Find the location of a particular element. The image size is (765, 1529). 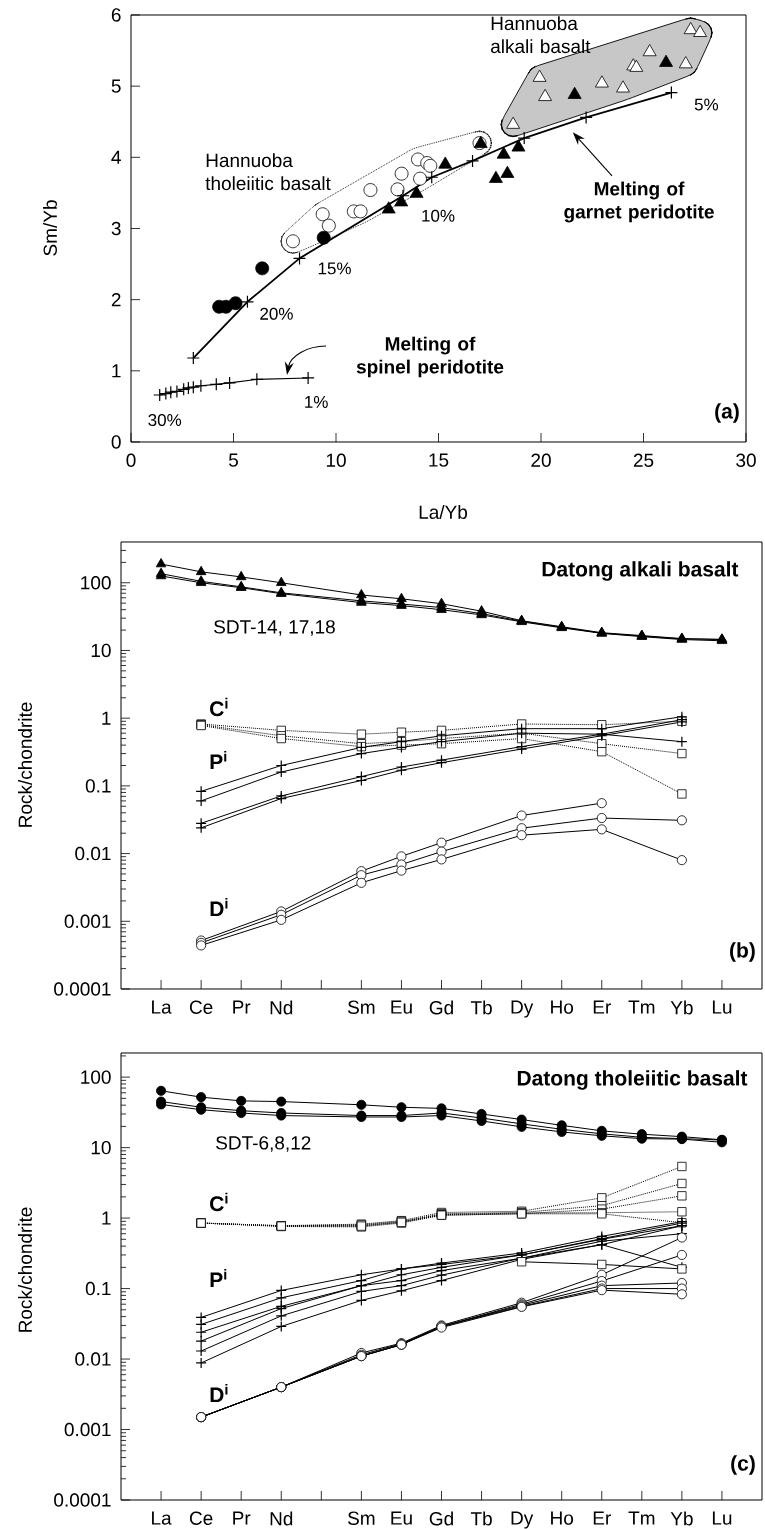

x-tick-label: 20 is located at coordinates (541, 460).